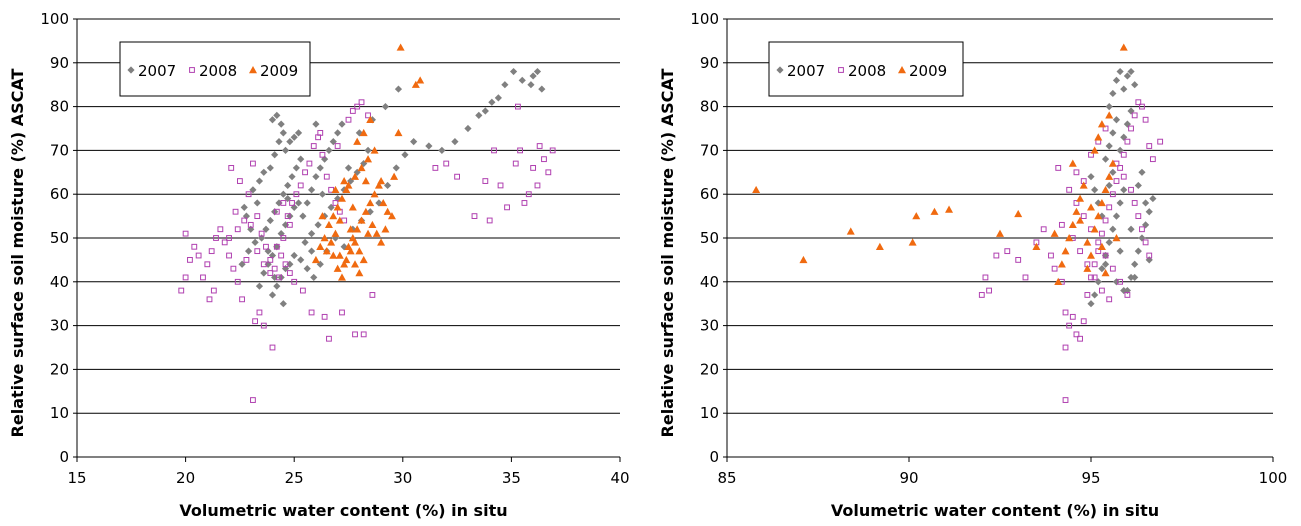 This screenshot has height=526, width=1301. What do you see at coordinates (866, 69) in the screenshot?
I see `legend: 2007 2008 2009` at bounding box center [866, 69].